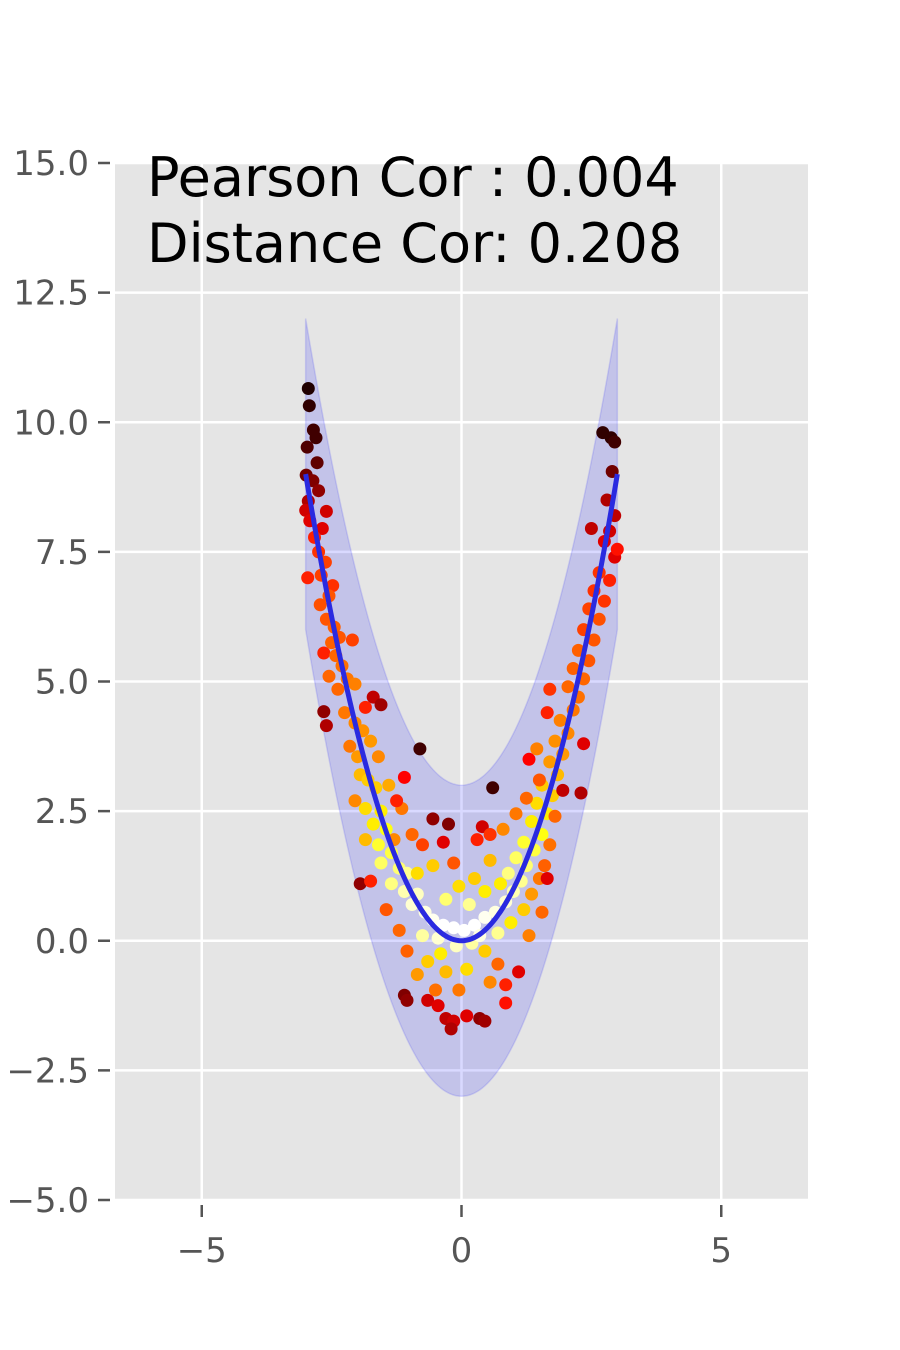 The image size is (900, 1350). What do you see at coordinates (51, 294) in the screenshot?
I see `y-tick-label: 12.5` at bounding box center [51, 294].